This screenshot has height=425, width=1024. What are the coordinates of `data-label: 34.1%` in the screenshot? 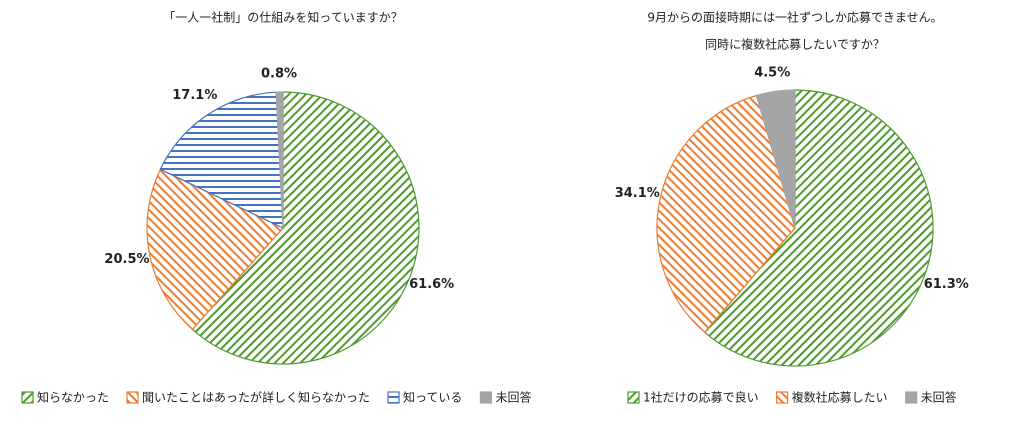 It's located at (637, 193).